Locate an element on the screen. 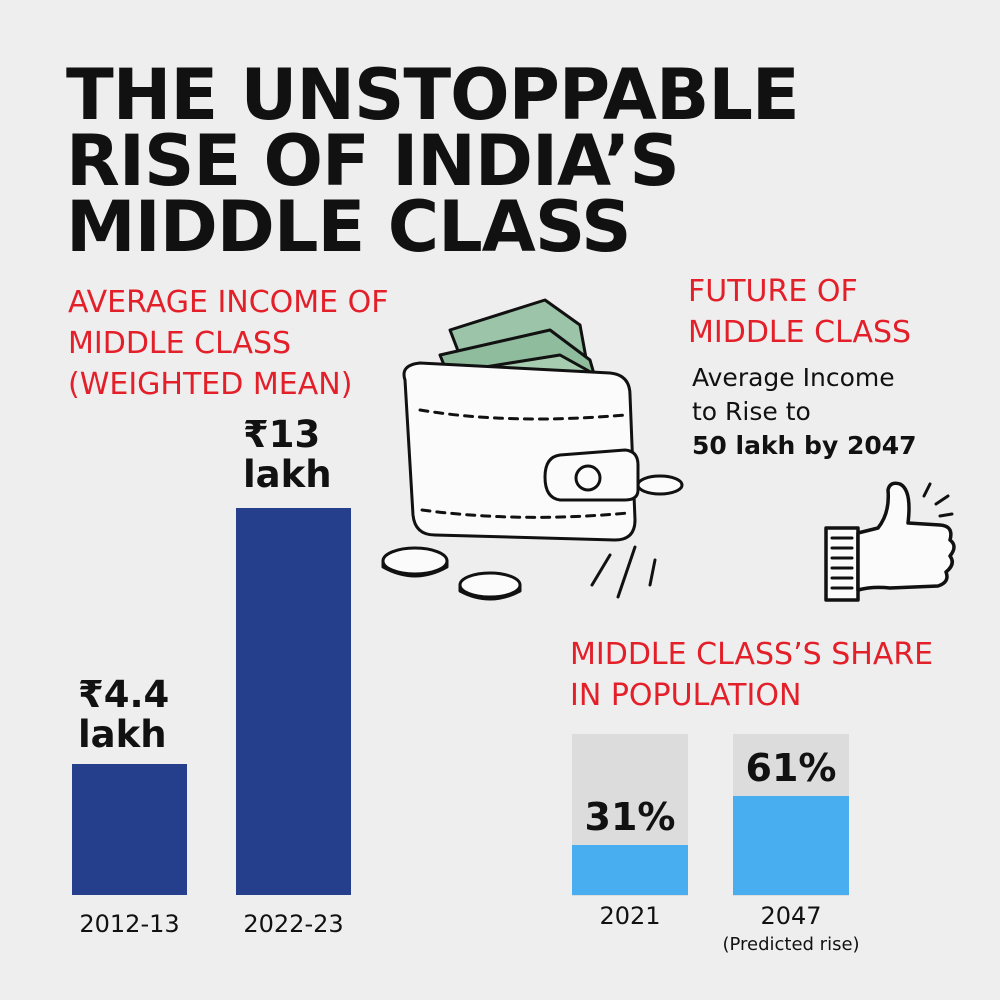 This screenshot has height=1000, width=1000. income-x-label-1: 2012-13 is located at coordinates (129, 924).